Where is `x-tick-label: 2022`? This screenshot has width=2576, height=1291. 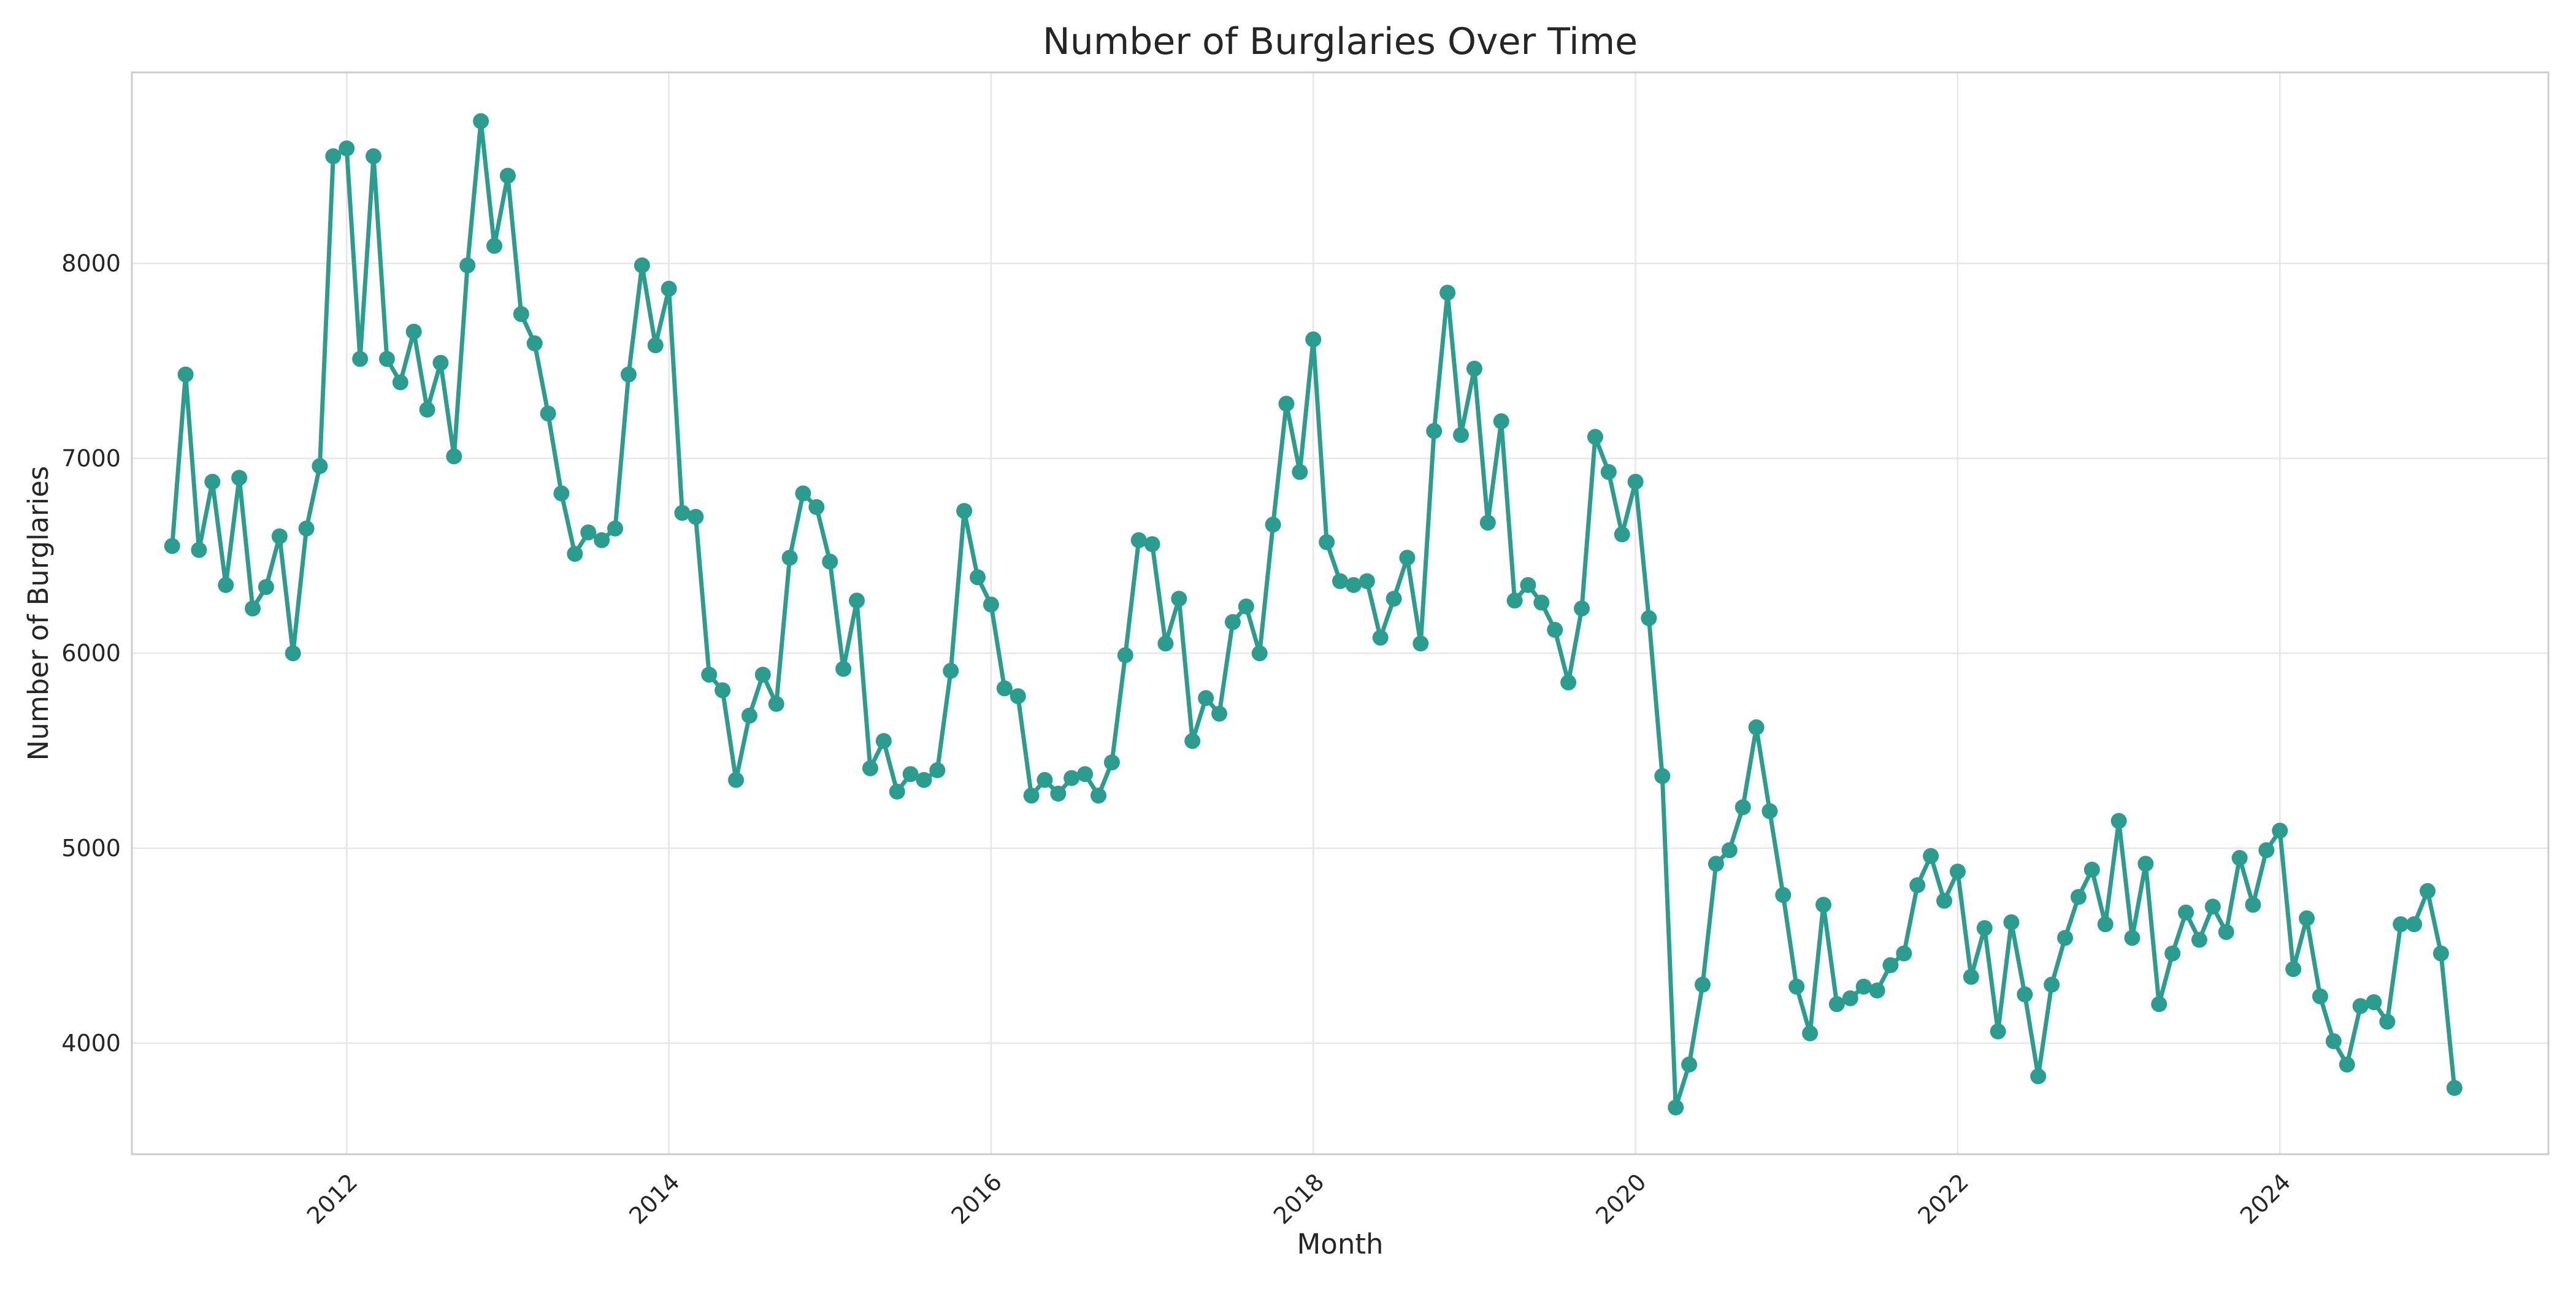 x-tick-label: 2022 is located at coordinates (1943, 1199).